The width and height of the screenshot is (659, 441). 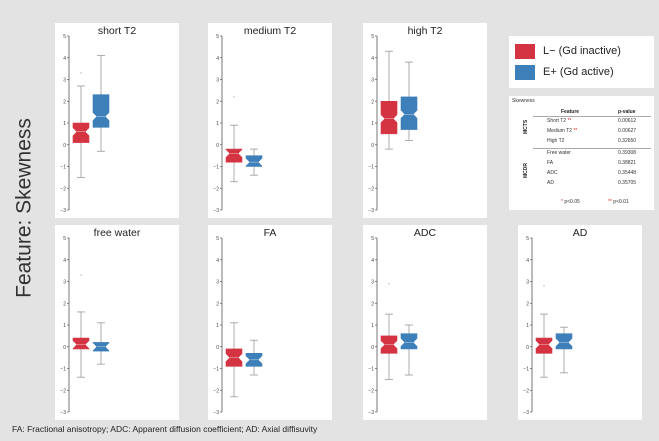 I want to click on pvalue-group-rule, so click(x=592, y=148).